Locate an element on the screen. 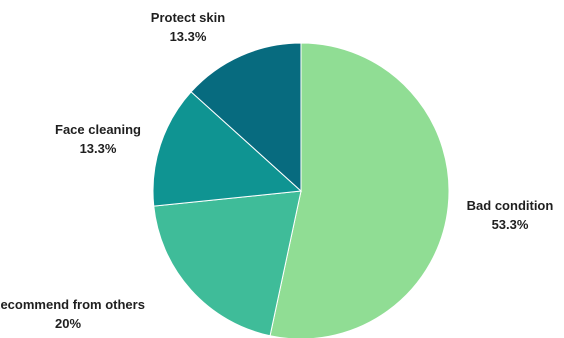 The height and width of the screenshot is (338, 564). pie-slice-protect-skin is located at coordinates (246, 117).